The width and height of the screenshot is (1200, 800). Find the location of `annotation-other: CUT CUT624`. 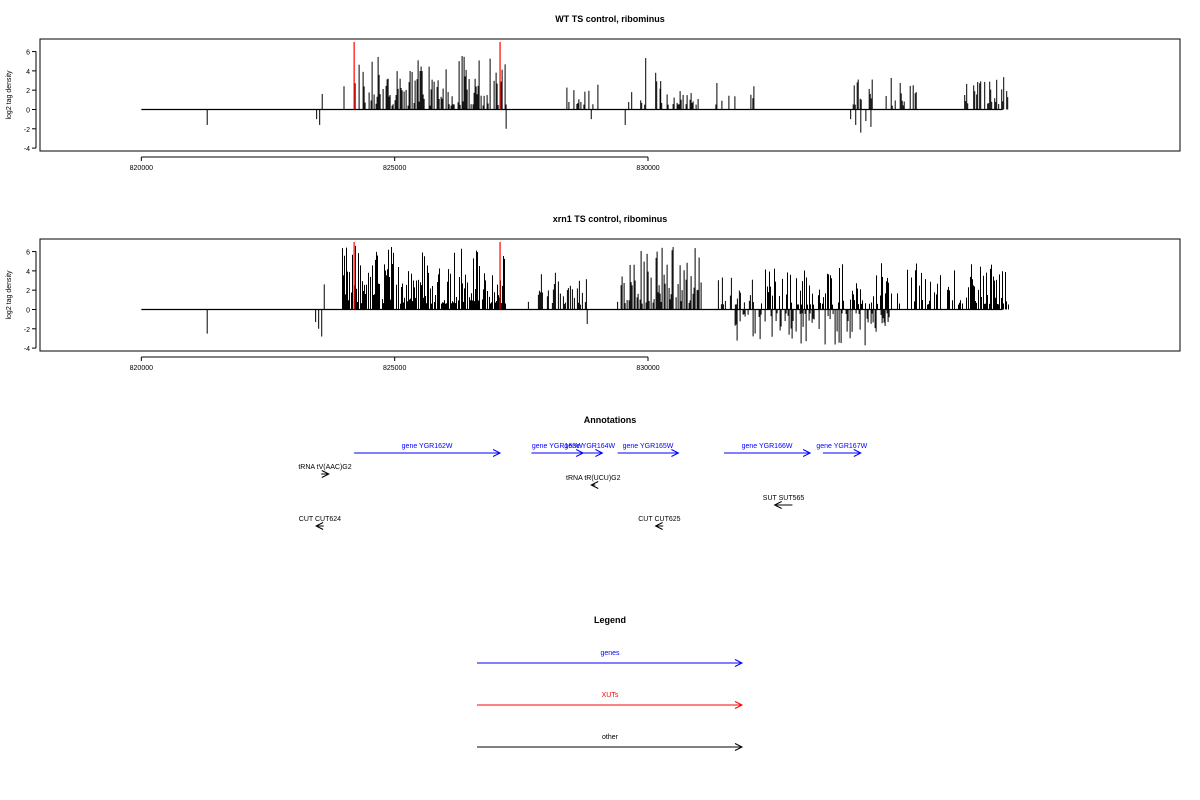

annotation-other: CUT CUT624 is located at coordinates (320, 523).